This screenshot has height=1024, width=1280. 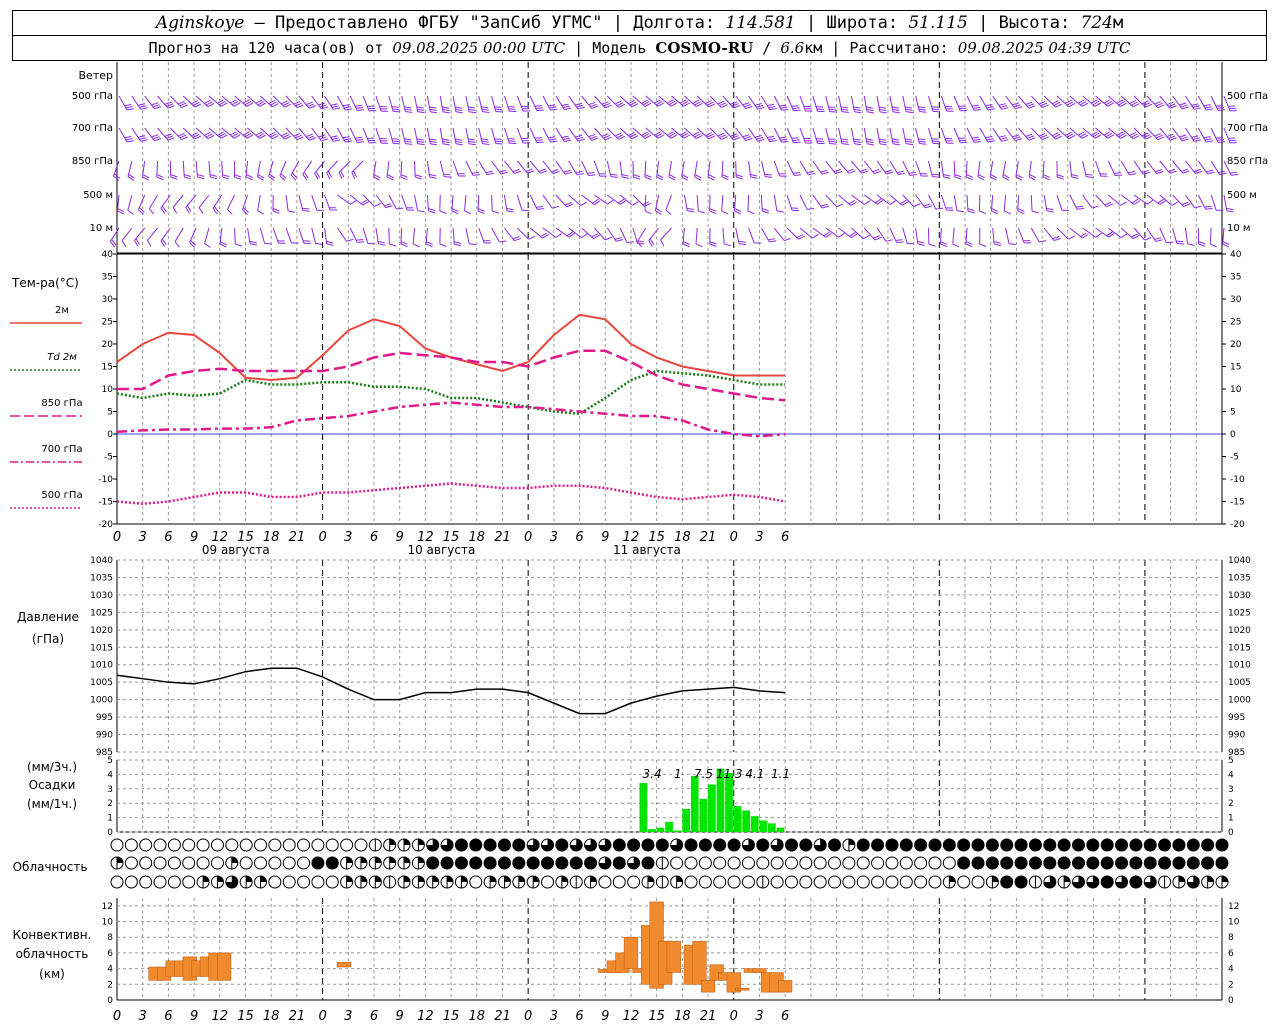 I want to click on precip-ytick-label-right: 5, so click(x=1231, y=761).